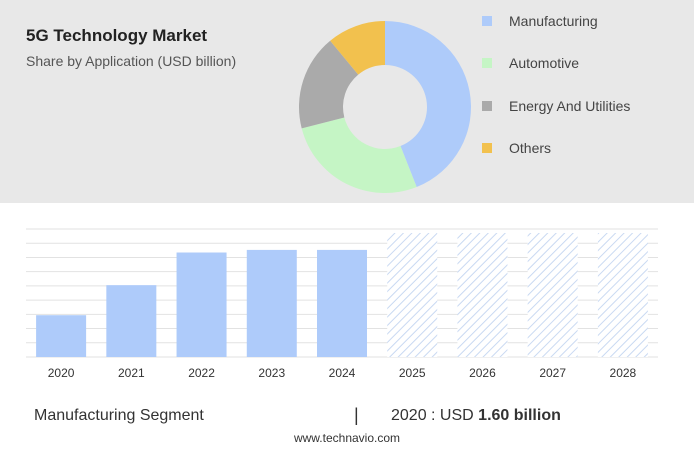 Image resolution: width=694 pixels, height=450 pixels. I want to click on x-tick-label: 2026, so click(482, 373).